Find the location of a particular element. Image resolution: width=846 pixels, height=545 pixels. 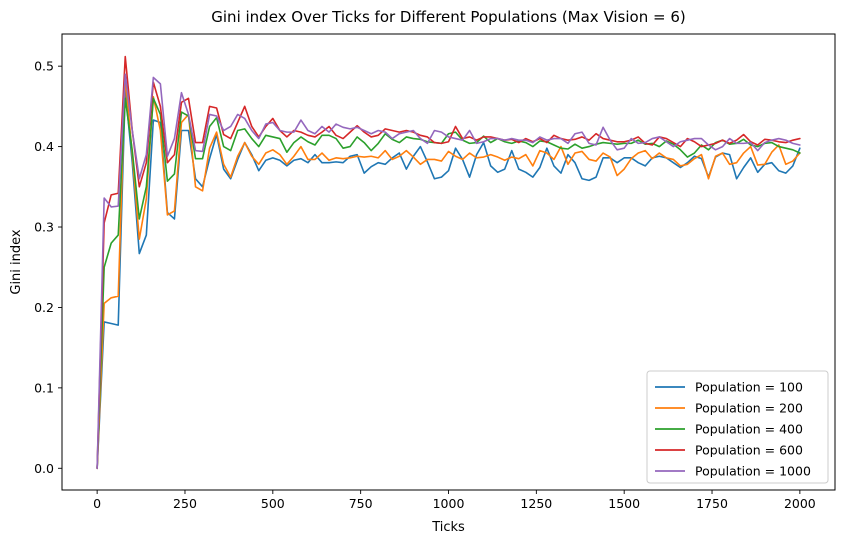

legend-label: Population = 600 is located at coordinates (749, 450).